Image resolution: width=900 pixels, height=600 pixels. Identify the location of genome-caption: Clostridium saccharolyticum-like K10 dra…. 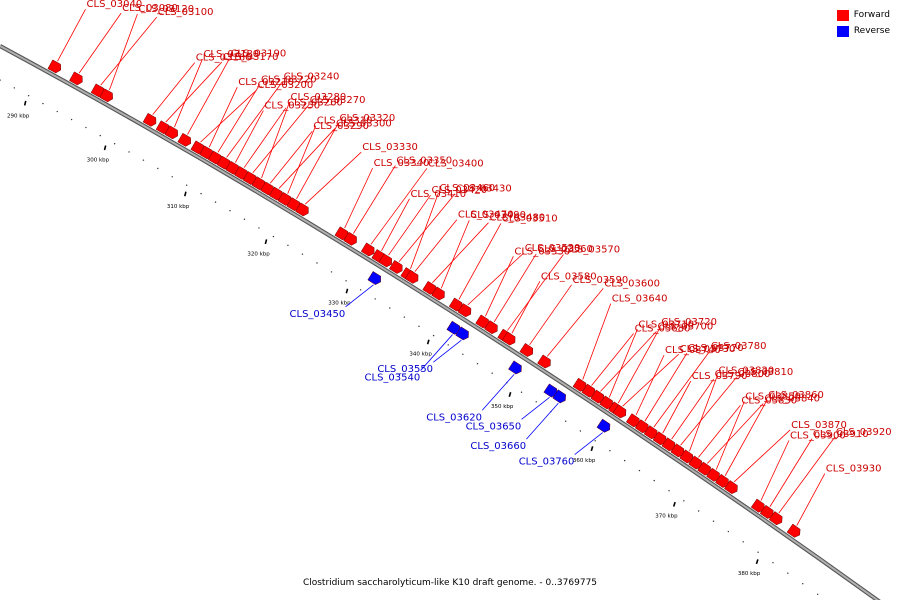
(450, 583).